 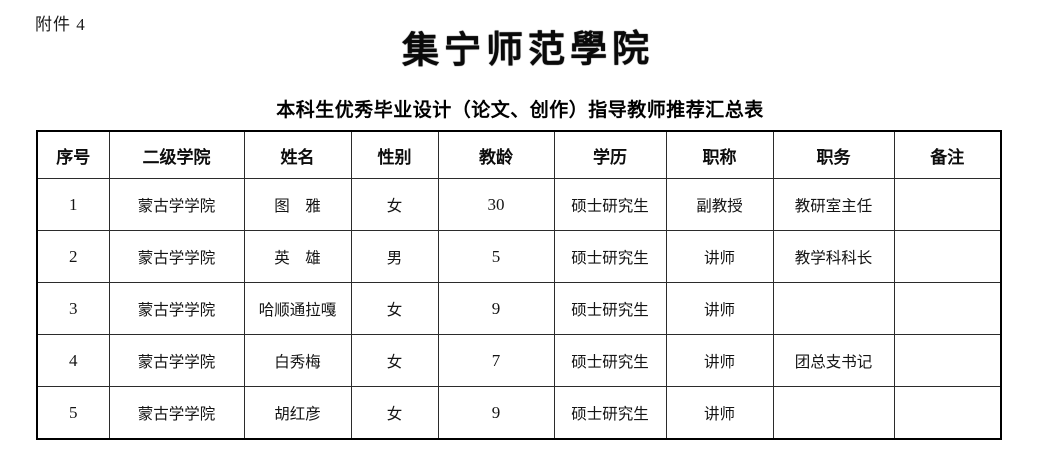 I want to click on column-header-education: 学历, so click(x=610, y=154).